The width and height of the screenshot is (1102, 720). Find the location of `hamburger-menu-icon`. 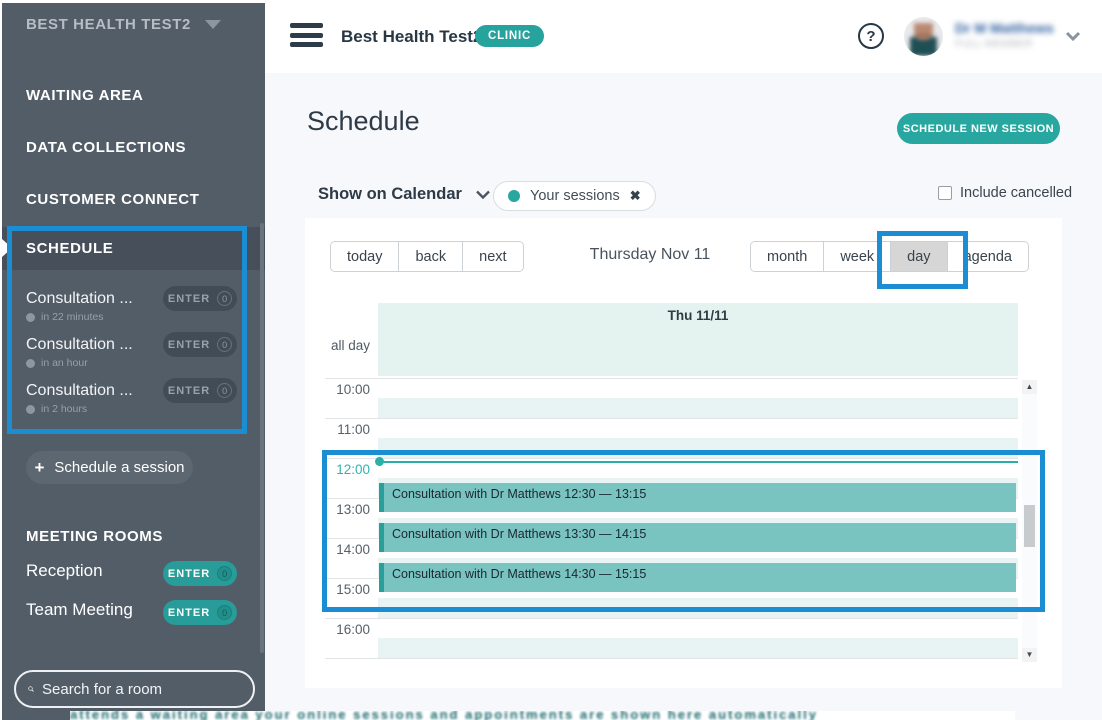

hamburger-menu-icon is located at coordinates (306, 37).